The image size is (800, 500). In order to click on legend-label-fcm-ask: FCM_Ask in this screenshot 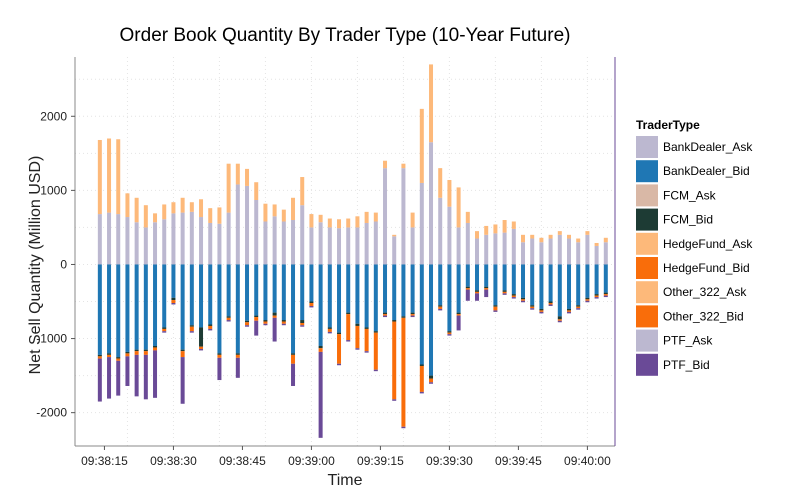, I will do `click(690, 195)`.